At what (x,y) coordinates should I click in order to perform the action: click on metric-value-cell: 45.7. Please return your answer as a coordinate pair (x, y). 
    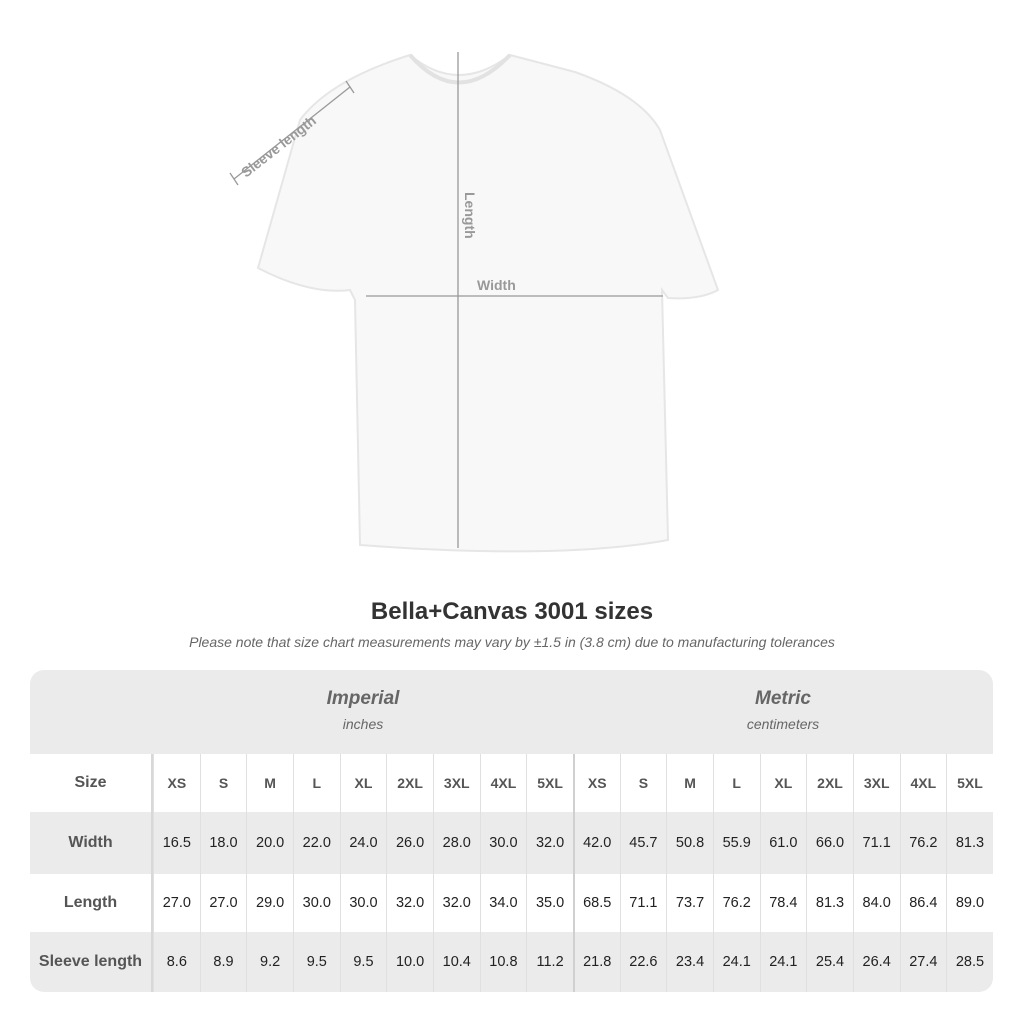
    Looking at the image, I should click on (643, 843).